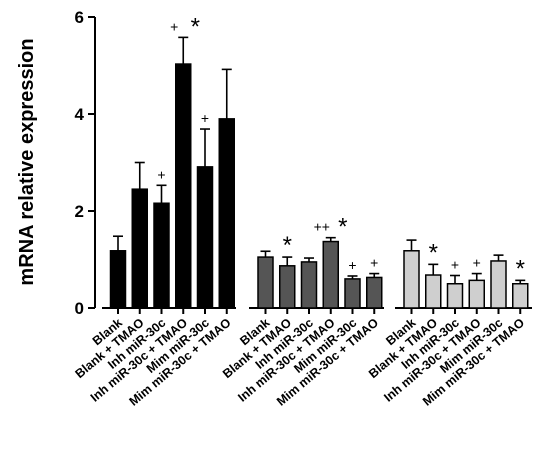  What do you see at coordinates (79, 211) in the screenshot?
I see `y-tick-label: 2` at bounding box center [79, 211].